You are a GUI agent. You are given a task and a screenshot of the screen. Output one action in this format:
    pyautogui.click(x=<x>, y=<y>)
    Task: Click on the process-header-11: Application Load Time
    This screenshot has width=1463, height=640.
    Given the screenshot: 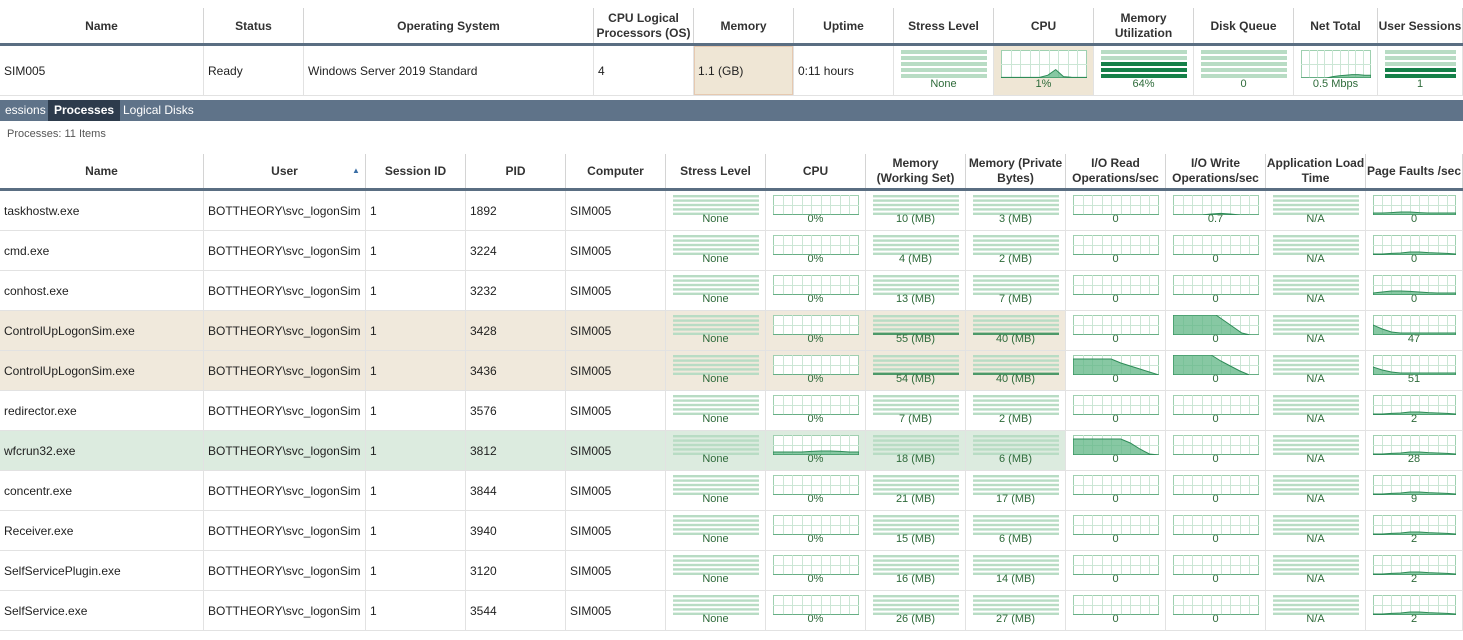 What is the action you would take?
    pyautogui.click(x=1316, y=171)
    